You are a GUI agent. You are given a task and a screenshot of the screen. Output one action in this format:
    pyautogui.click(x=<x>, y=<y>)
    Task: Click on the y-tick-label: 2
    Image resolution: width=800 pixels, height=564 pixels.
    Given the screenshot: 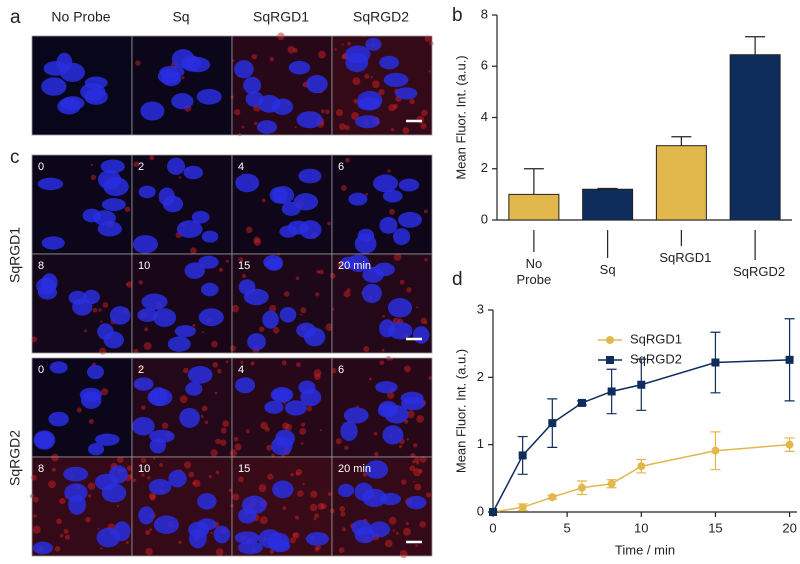 What is the action you would take?
    pyautogui.click(x=480, y=376)
    